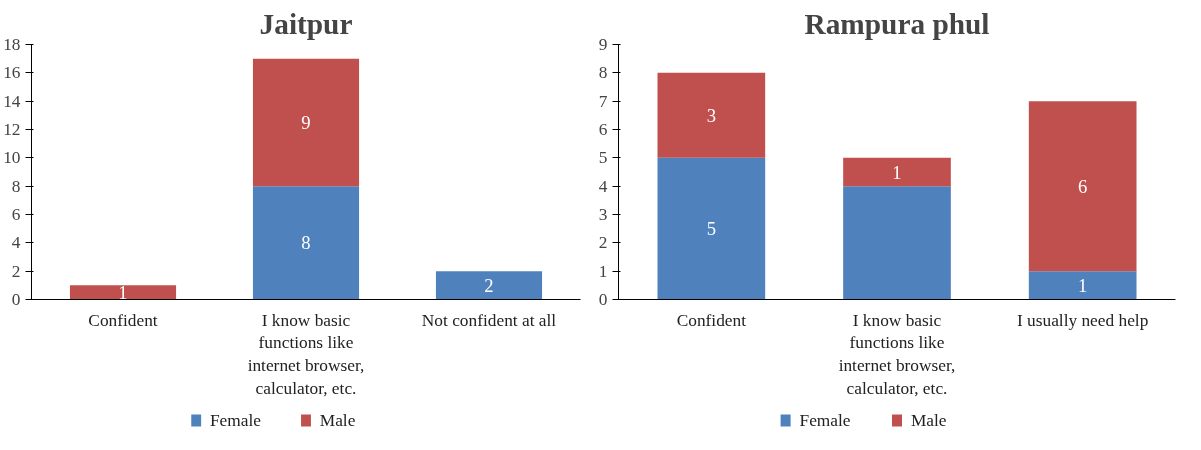  I want to click on data-label: 9, so click(306, 122).